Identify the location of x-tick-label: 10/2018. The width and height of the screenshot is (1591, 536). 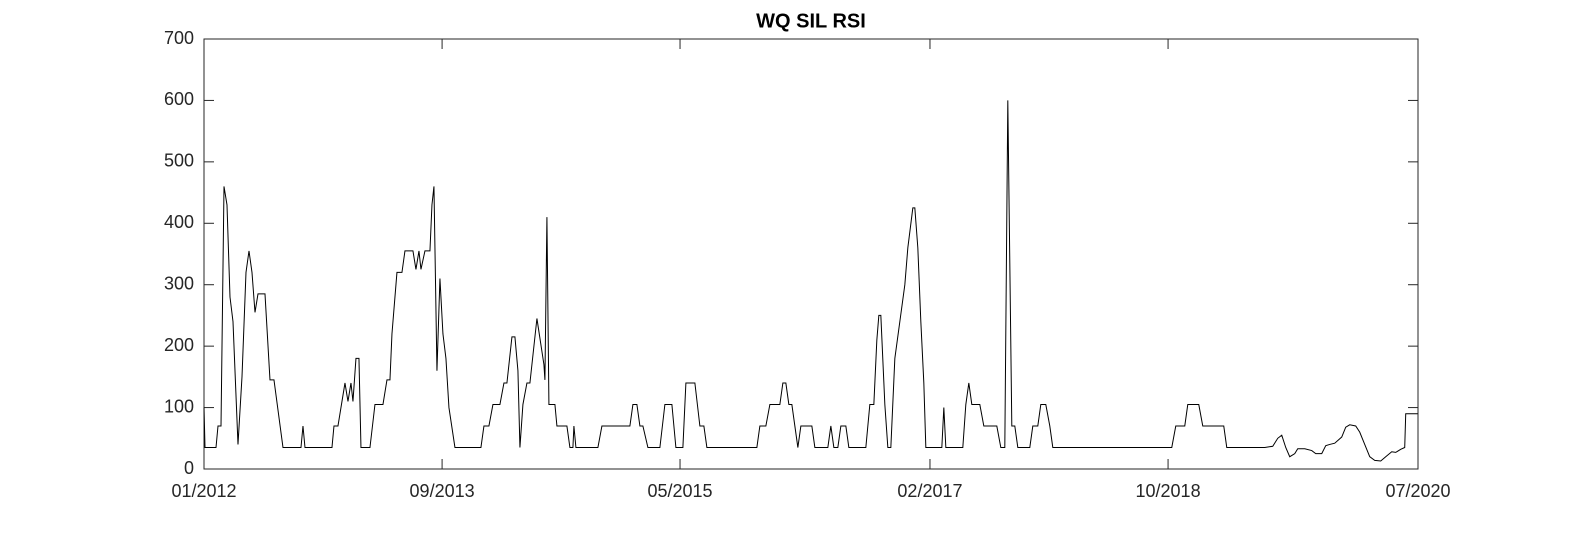
(1168, 491).